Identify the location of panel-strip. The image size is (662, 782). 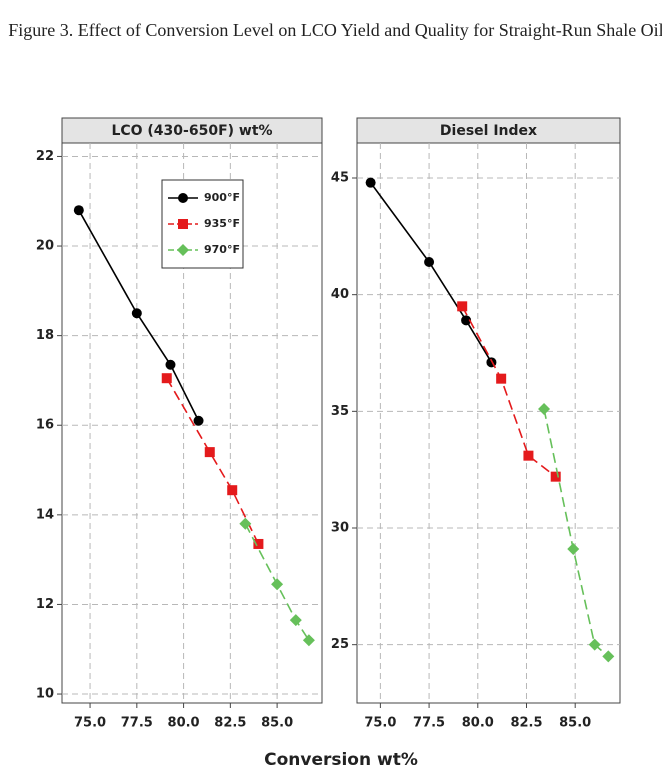
(192, 130).